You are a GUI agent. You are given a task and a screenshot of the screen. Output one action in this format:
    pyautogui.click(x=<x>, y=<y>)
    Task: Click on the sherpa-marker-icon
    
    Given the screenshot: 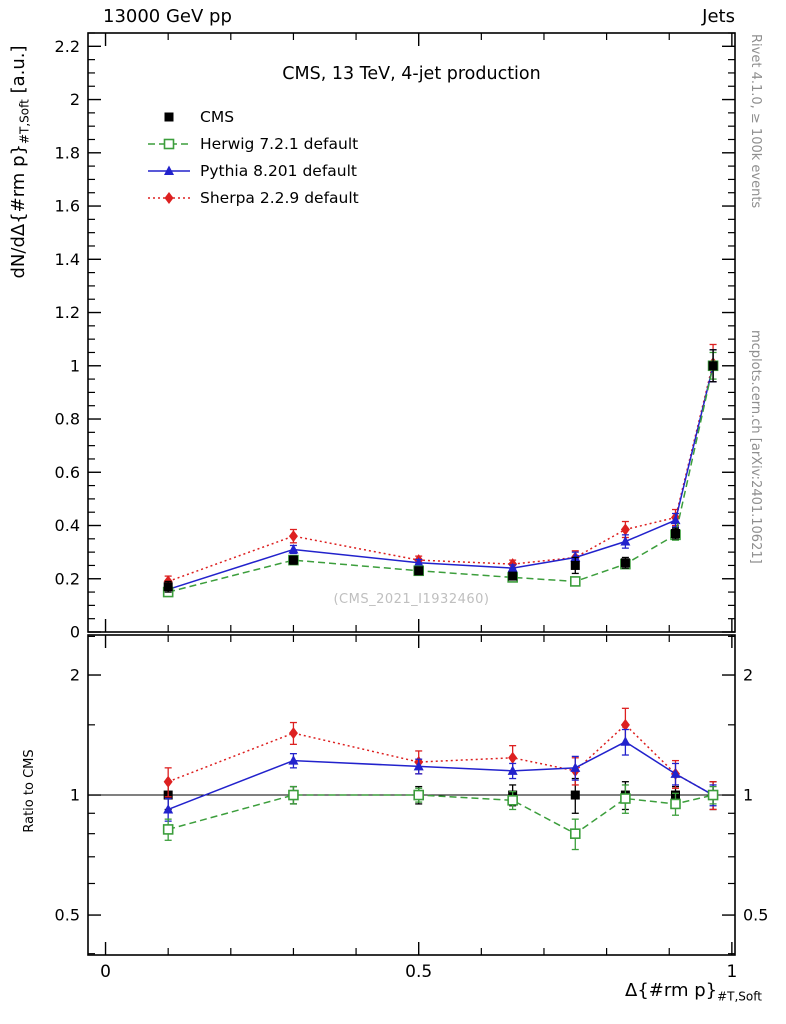 What is the action you would take?
    pyautogui.click(x=169, y=197)
    